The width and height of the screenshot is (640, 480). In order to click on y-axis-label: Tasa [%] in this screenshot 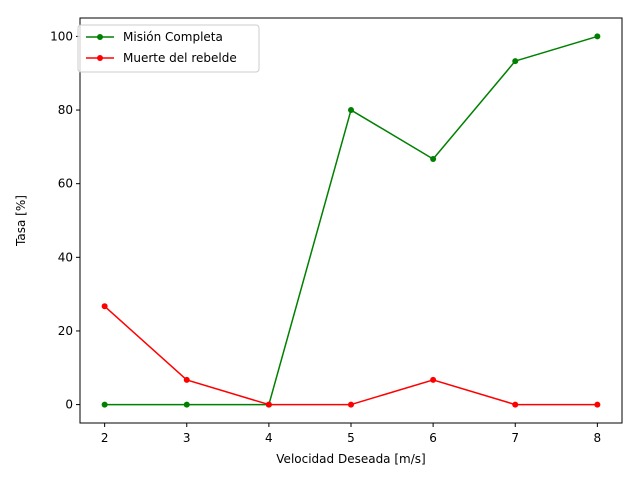, I will do `click(21, 221)`.